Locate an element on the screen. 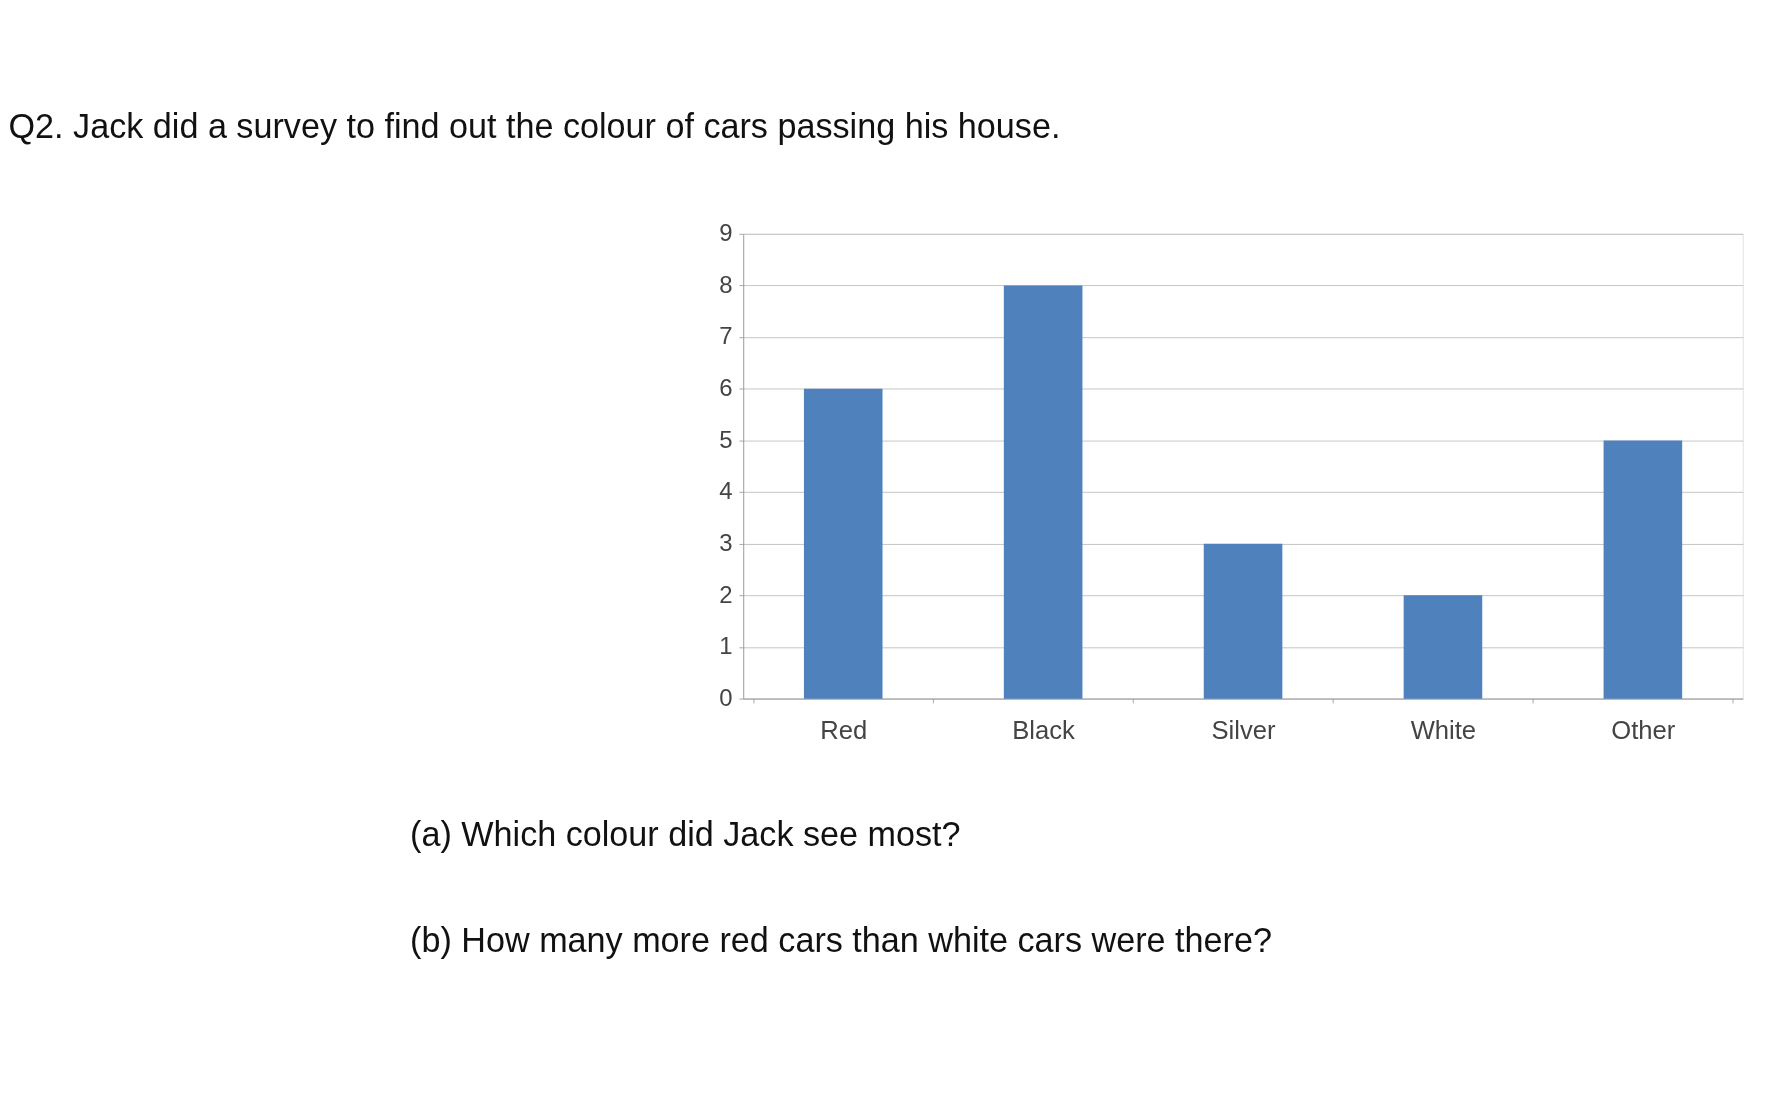  text: (b) How many more red cars than white cars were there? is located at coordinates (841, 940).